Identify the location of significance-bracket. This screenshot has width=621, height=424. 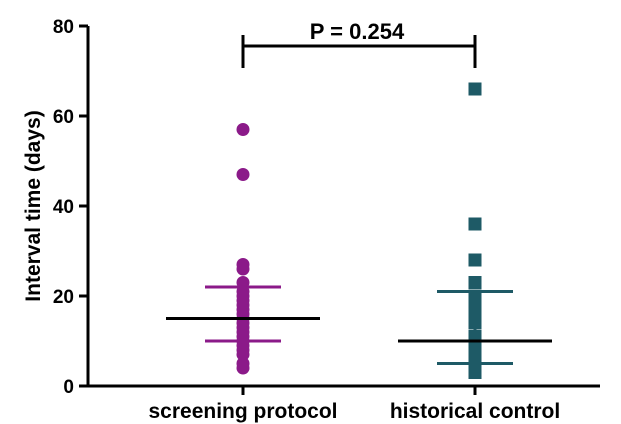
(359, 51).